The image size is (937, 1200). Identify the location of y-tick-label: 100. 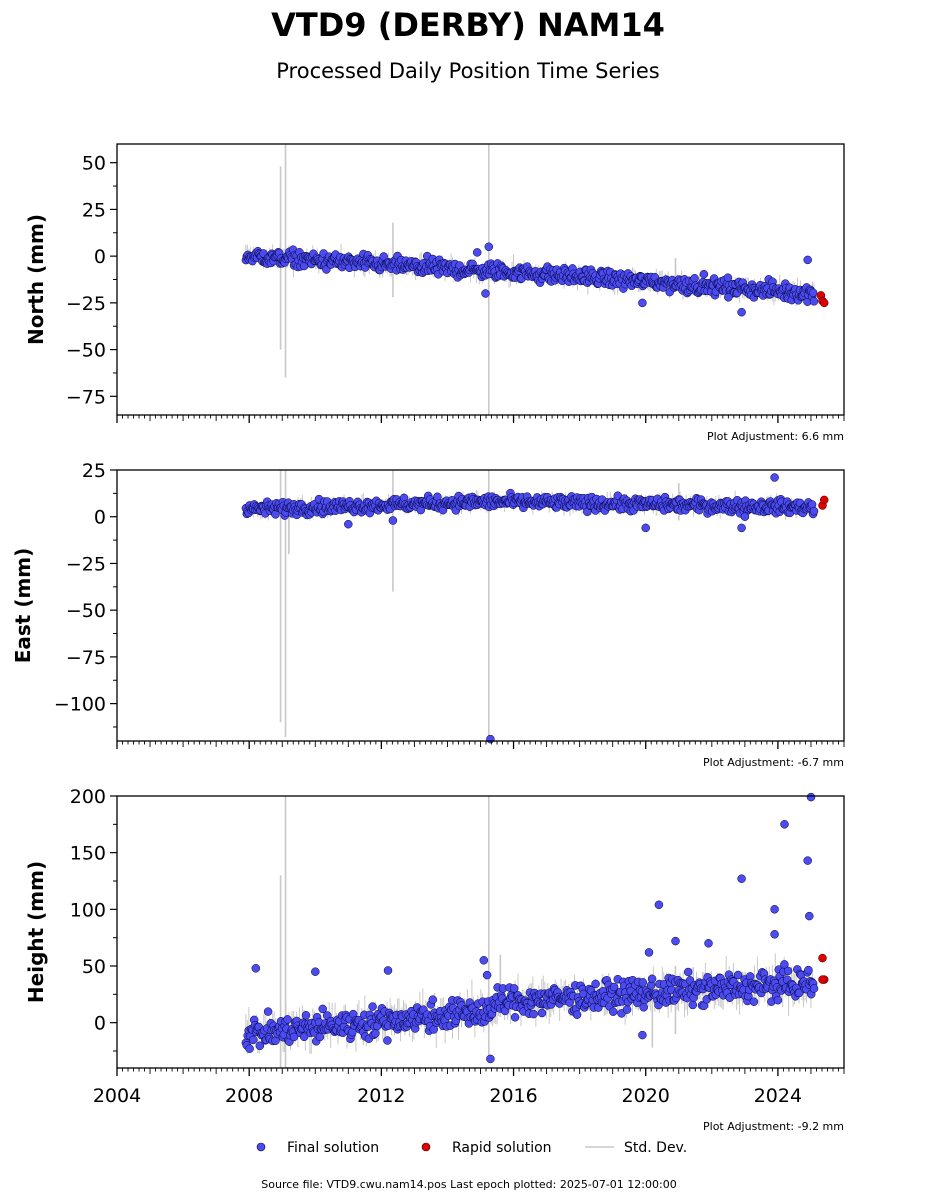
(88, 910).